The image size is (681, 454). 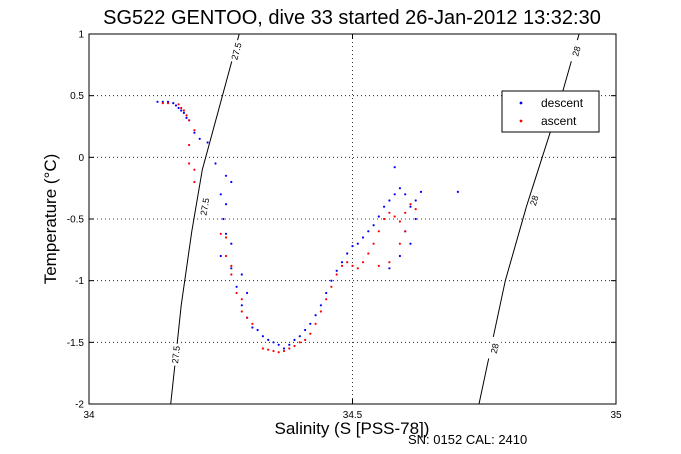 I want to click on y-tick-label: -1.5, so click(x=76, y=343).